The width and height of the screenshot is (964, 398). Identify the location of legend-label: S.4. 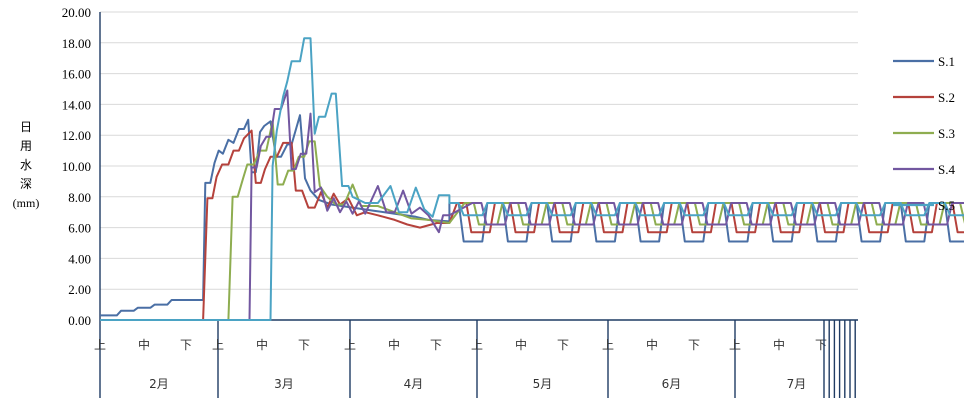
(946, 169).